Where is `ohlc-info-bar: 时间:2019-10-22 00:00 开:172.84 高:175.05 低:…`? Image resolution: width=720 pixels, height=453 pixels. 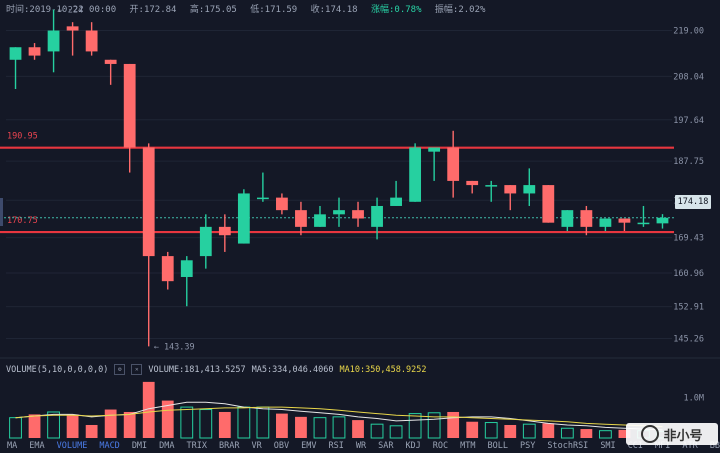 ohlc-info-bar: 时间:2019-10-22 00:00 开:172.84 高:175.05 低:… is located at coordinates (249, 8).